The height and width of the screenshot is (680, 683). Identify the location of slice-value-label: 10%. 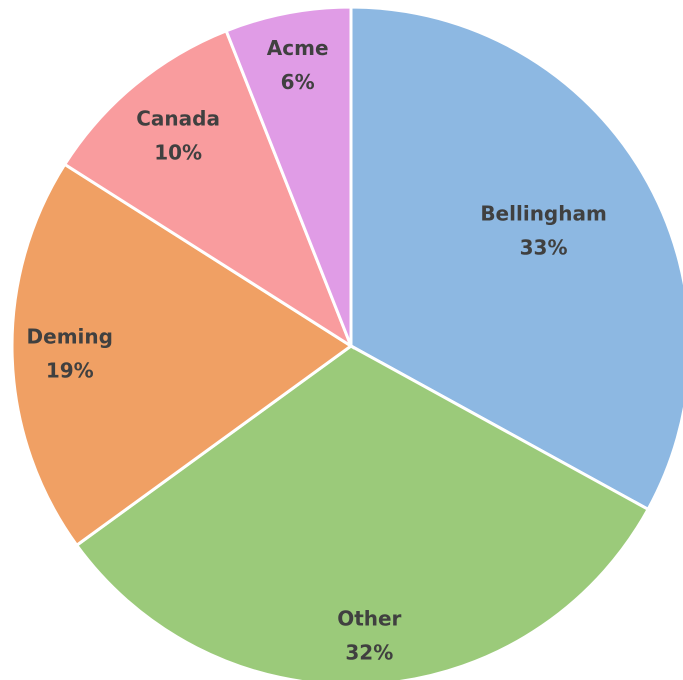
(178, 153).